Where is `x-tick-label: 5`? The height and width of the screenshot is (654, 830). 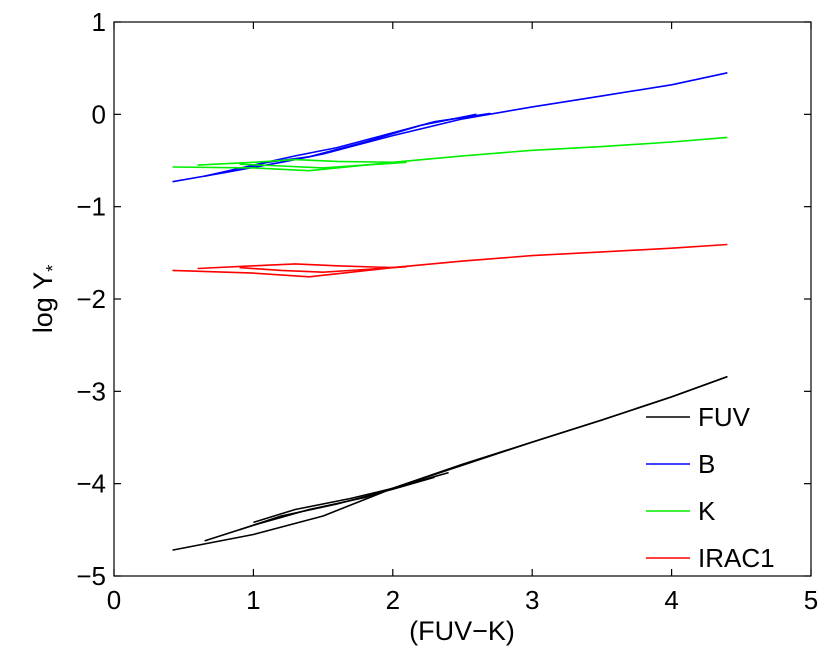 x-tick-label: 5 is located at coordinates (811, 600).